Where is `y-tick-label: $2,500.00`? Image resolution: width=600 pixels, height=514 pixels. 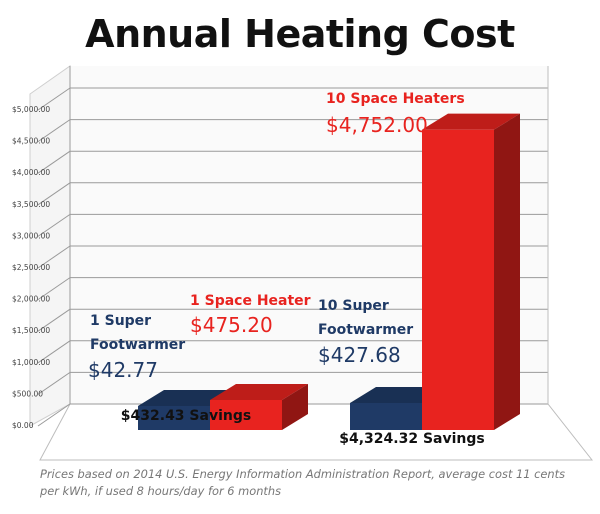
y-tick-label: $2,500.00 is located at coordinates (31, 267).